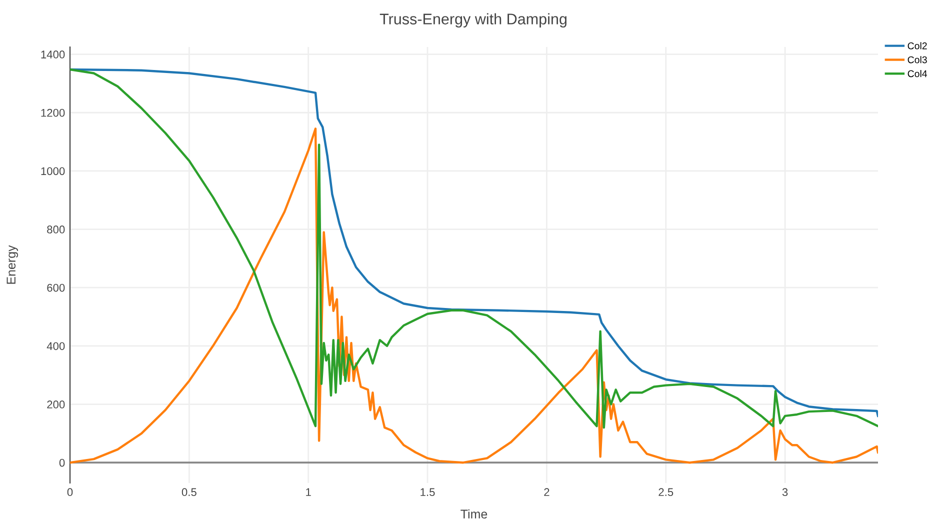 The width and height of the screenshot is (947, 529). What do you see at coordinates (53, 54) in the screenshot?
I see `y-tick-label: 1400` at bounding box center [53, 54].